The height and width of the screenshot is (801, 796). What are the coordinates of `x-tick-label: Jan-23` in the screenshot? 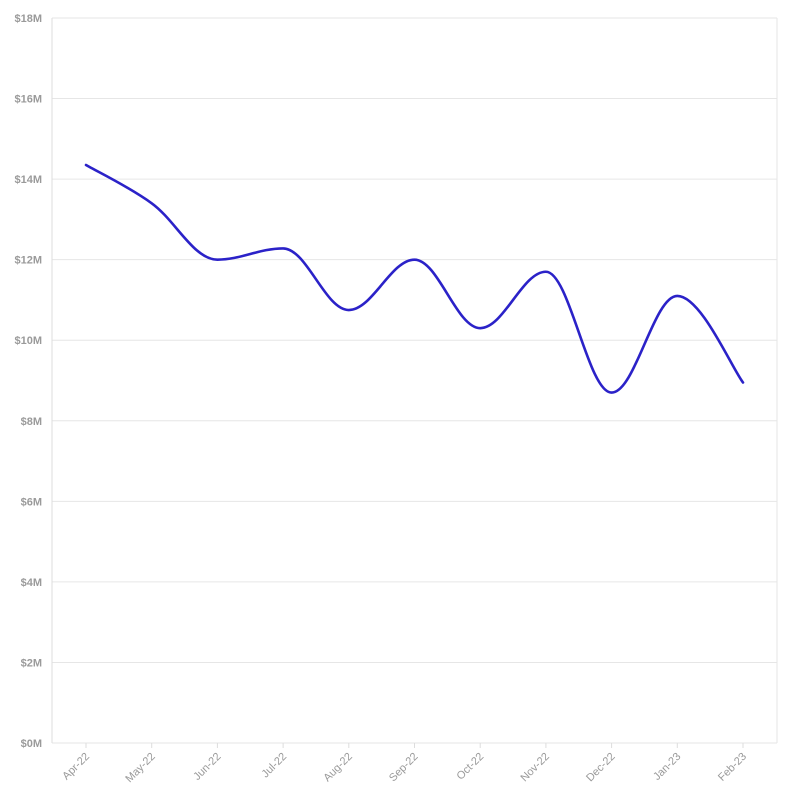 It's located at (667, 767).